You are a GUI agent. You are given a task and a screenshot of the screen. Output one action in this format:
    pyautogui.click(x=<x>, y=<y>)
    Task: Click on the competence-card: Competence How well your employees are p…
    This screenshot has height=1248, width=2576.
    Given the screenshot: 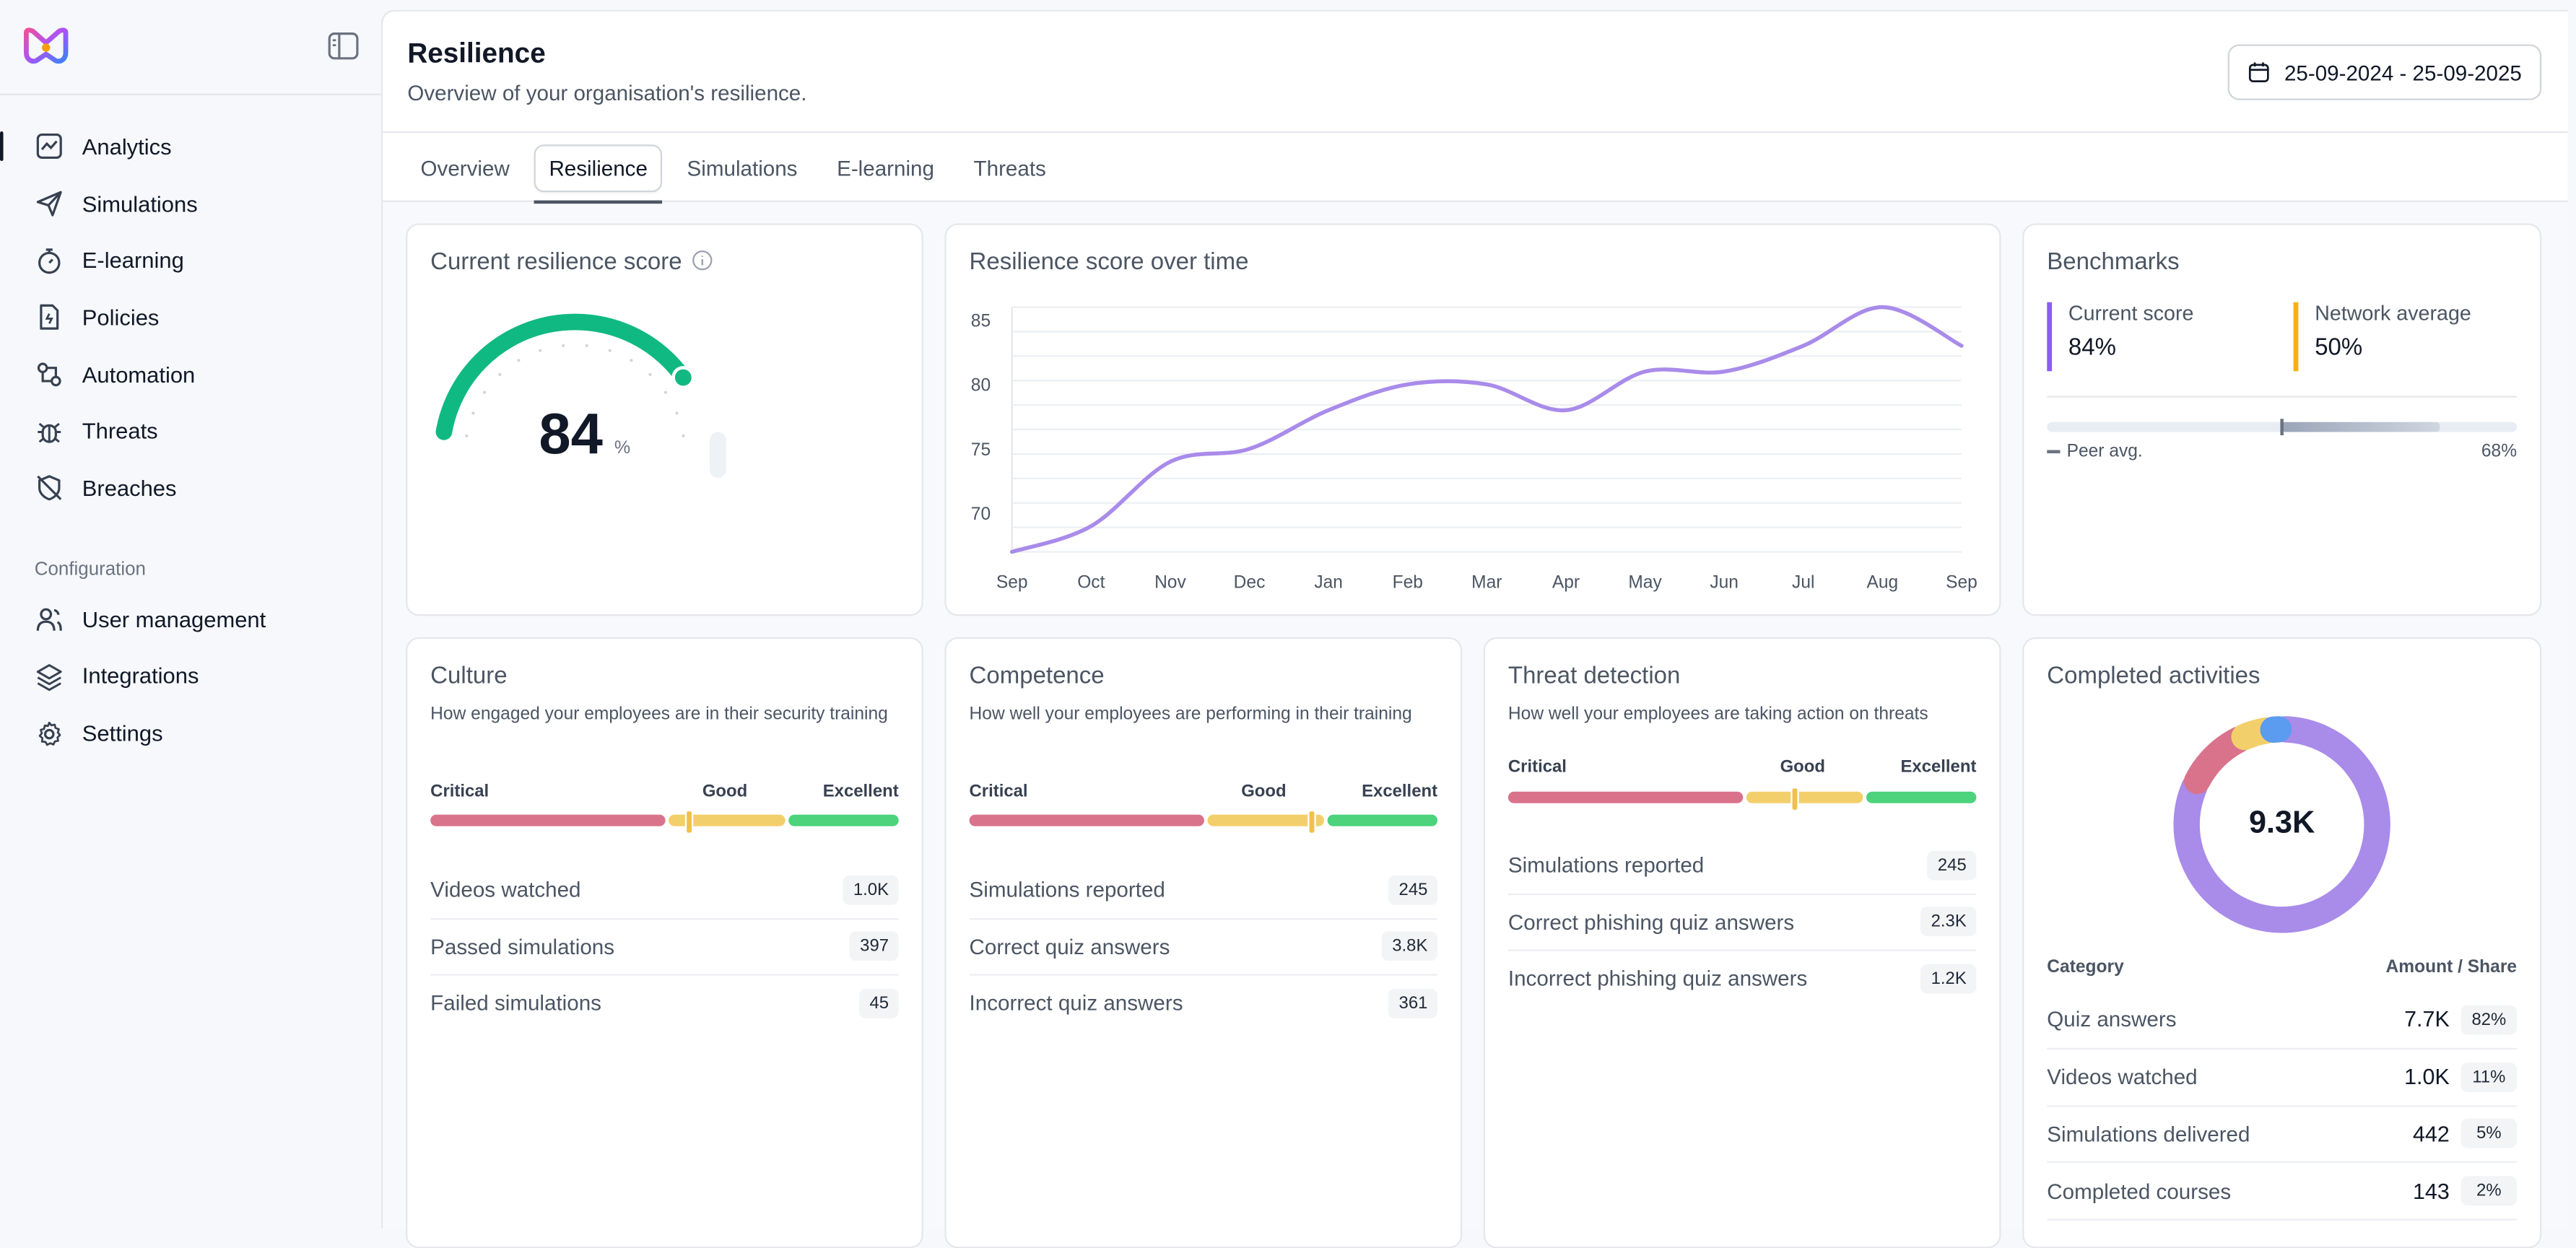 What is the action you would take?
    pyautogui.click(x=1203, y=943)
    